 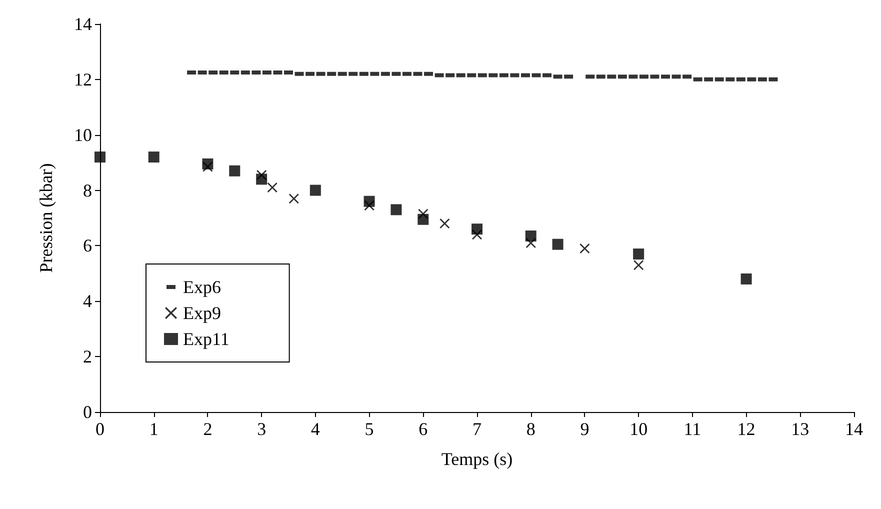 I want to click on legend-label: Exp11, so click(x=206, y=339).